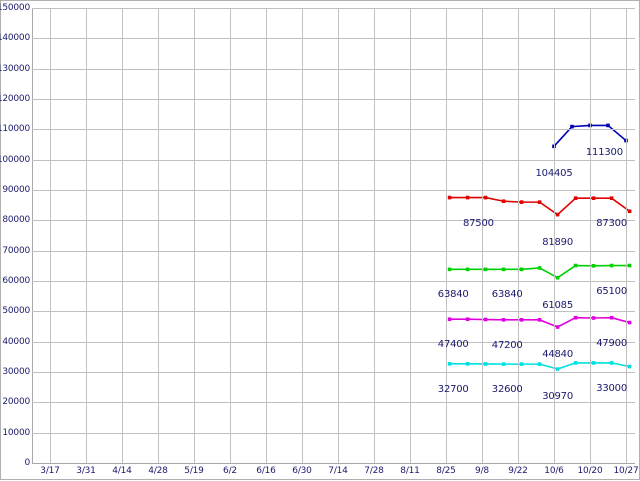 Image resolution: width=640 pixels, height=481 pixels. What do you see at coordinates (15, 38) in the screenshot?
I see `y-tick-label: 140000` at bounding box center [15, 38].